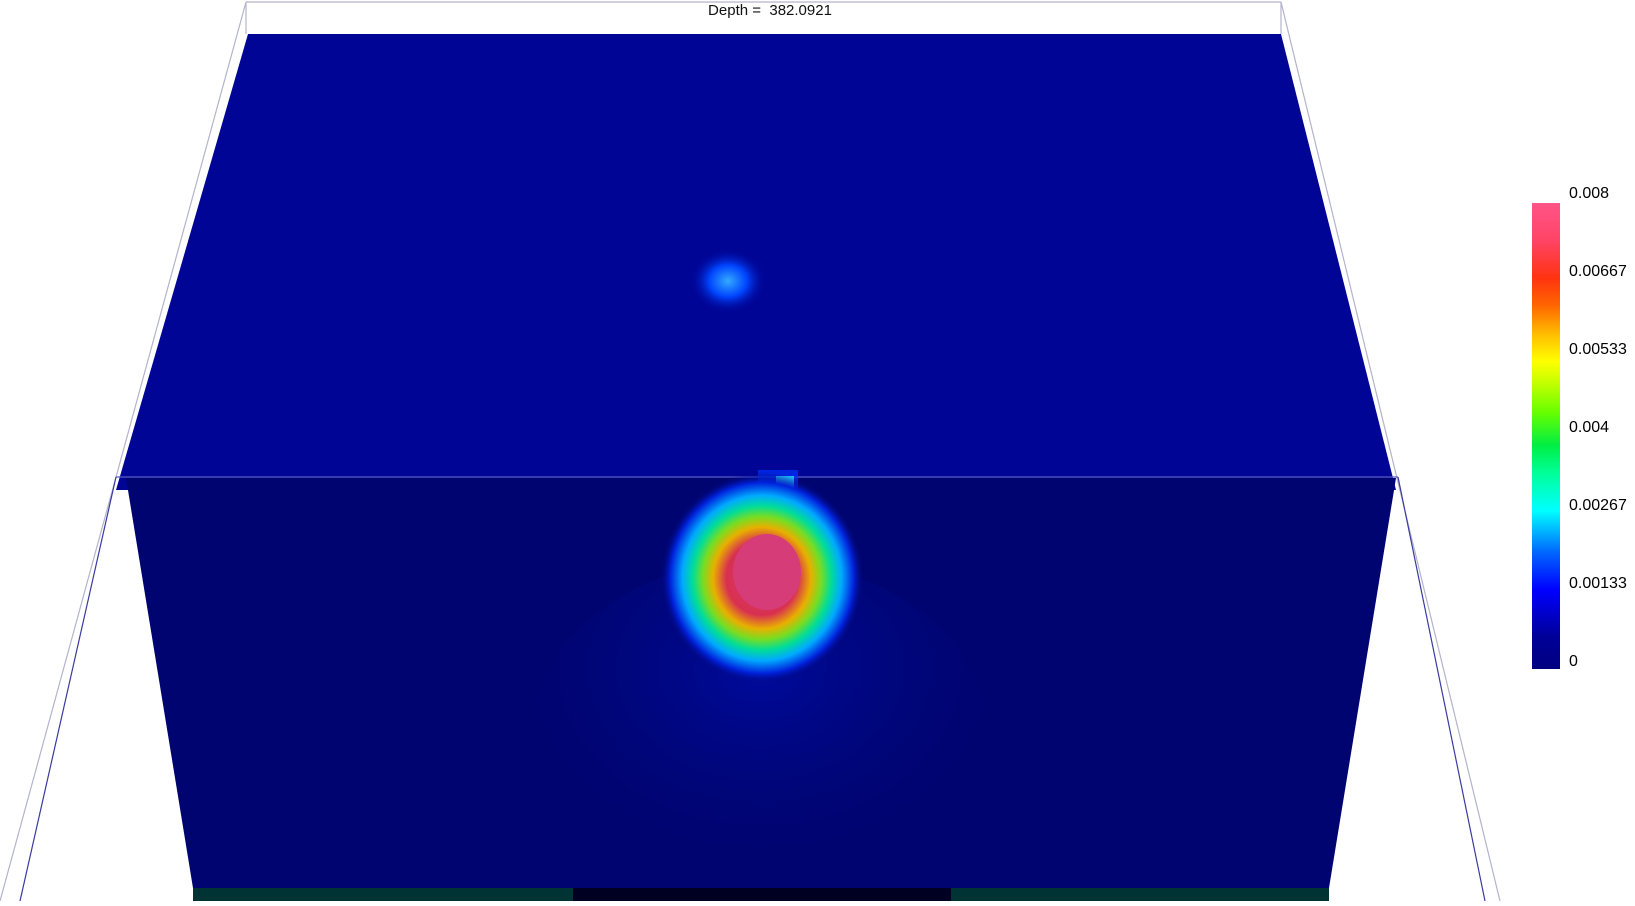 The width and height of the screenshot is (1635, 906). Describe the element at coordinates (760, 733) in the screenshot. I see `plume-glow` at that location.